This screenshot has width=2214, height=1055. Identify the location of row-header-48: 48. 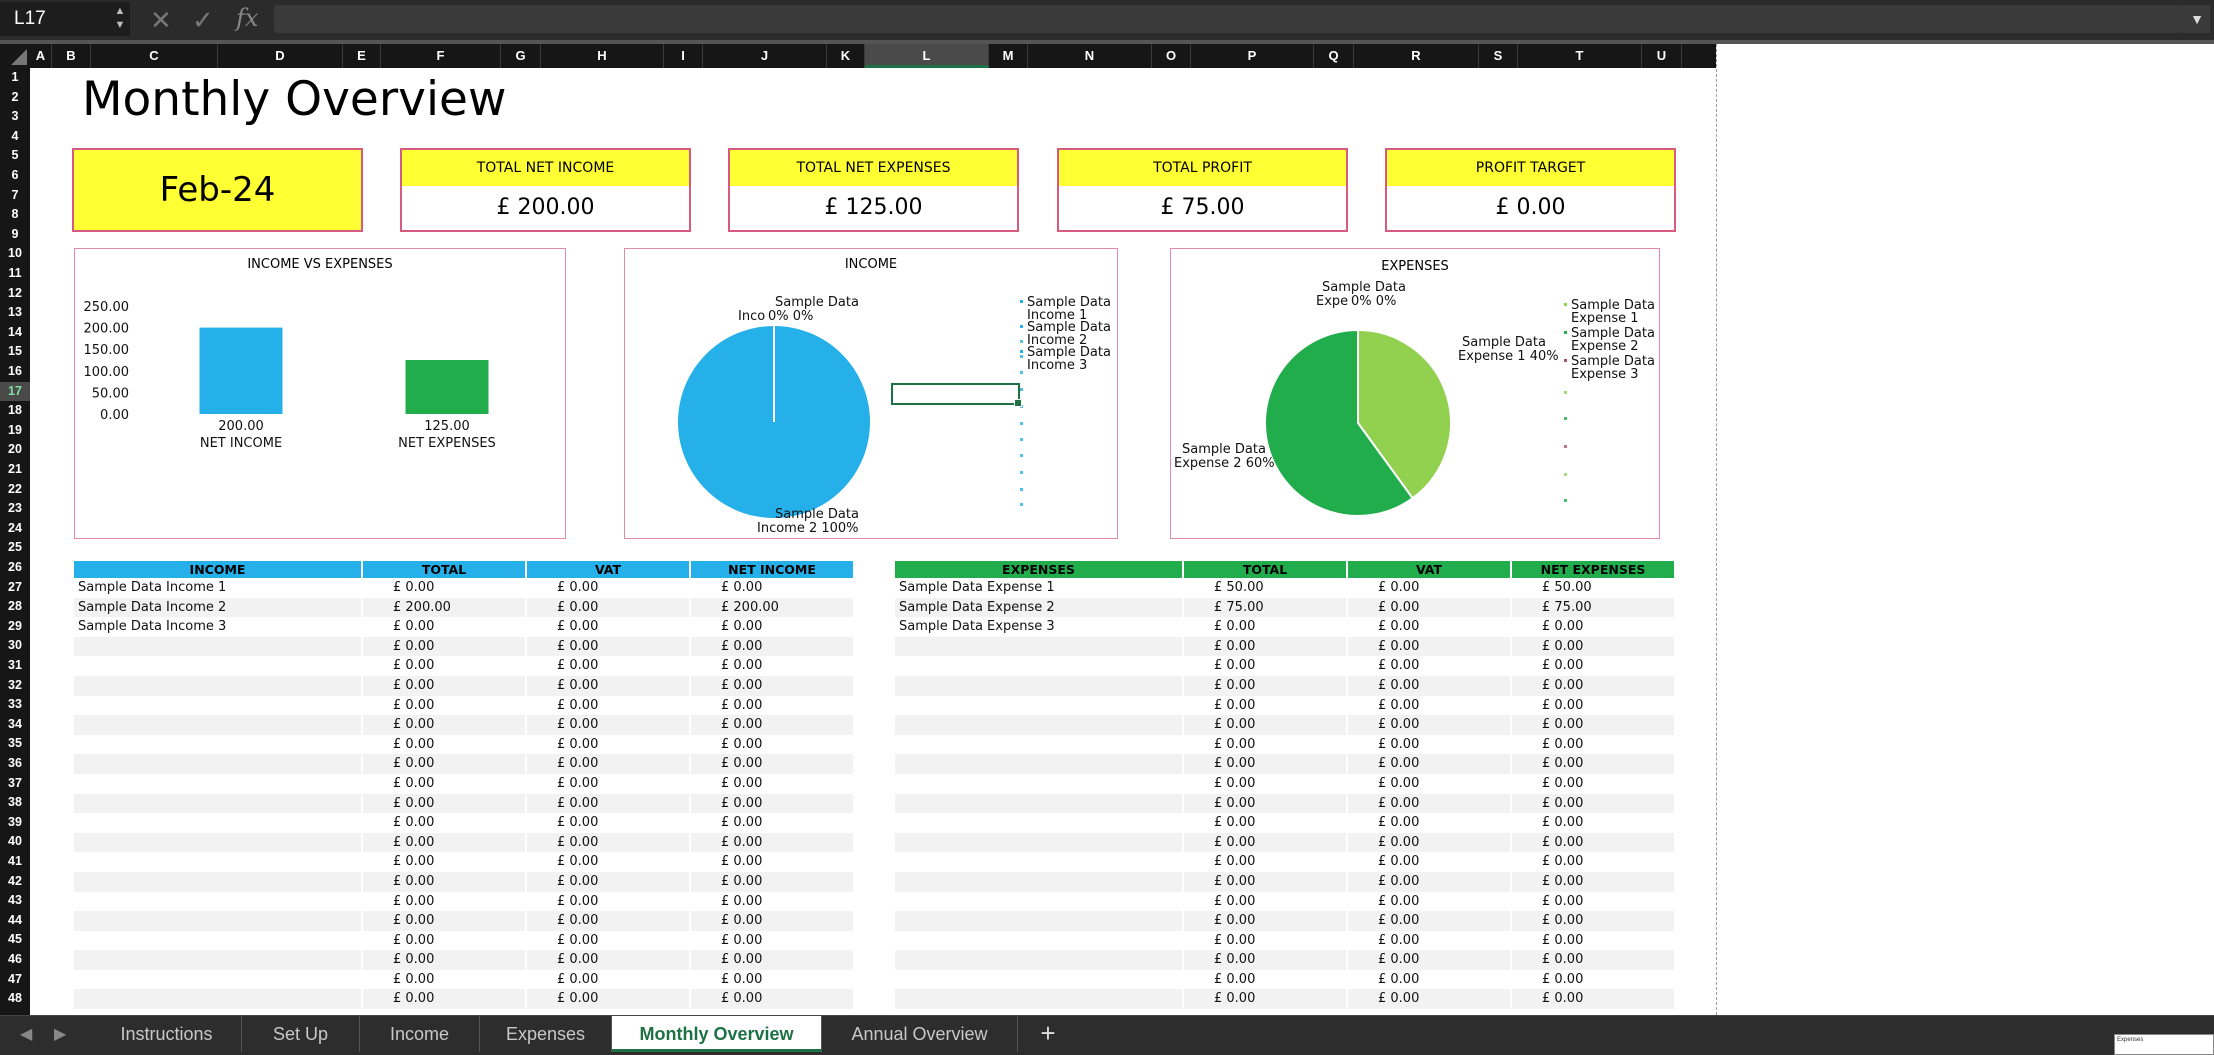
(15, 998).